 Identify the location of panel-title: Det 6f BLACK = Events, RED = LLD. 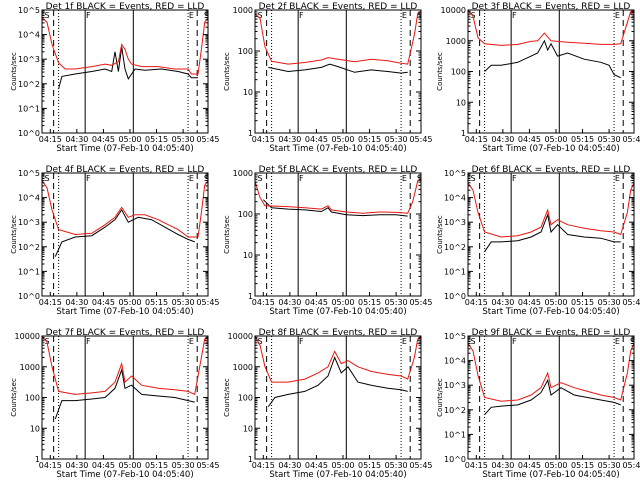
(551, 170).